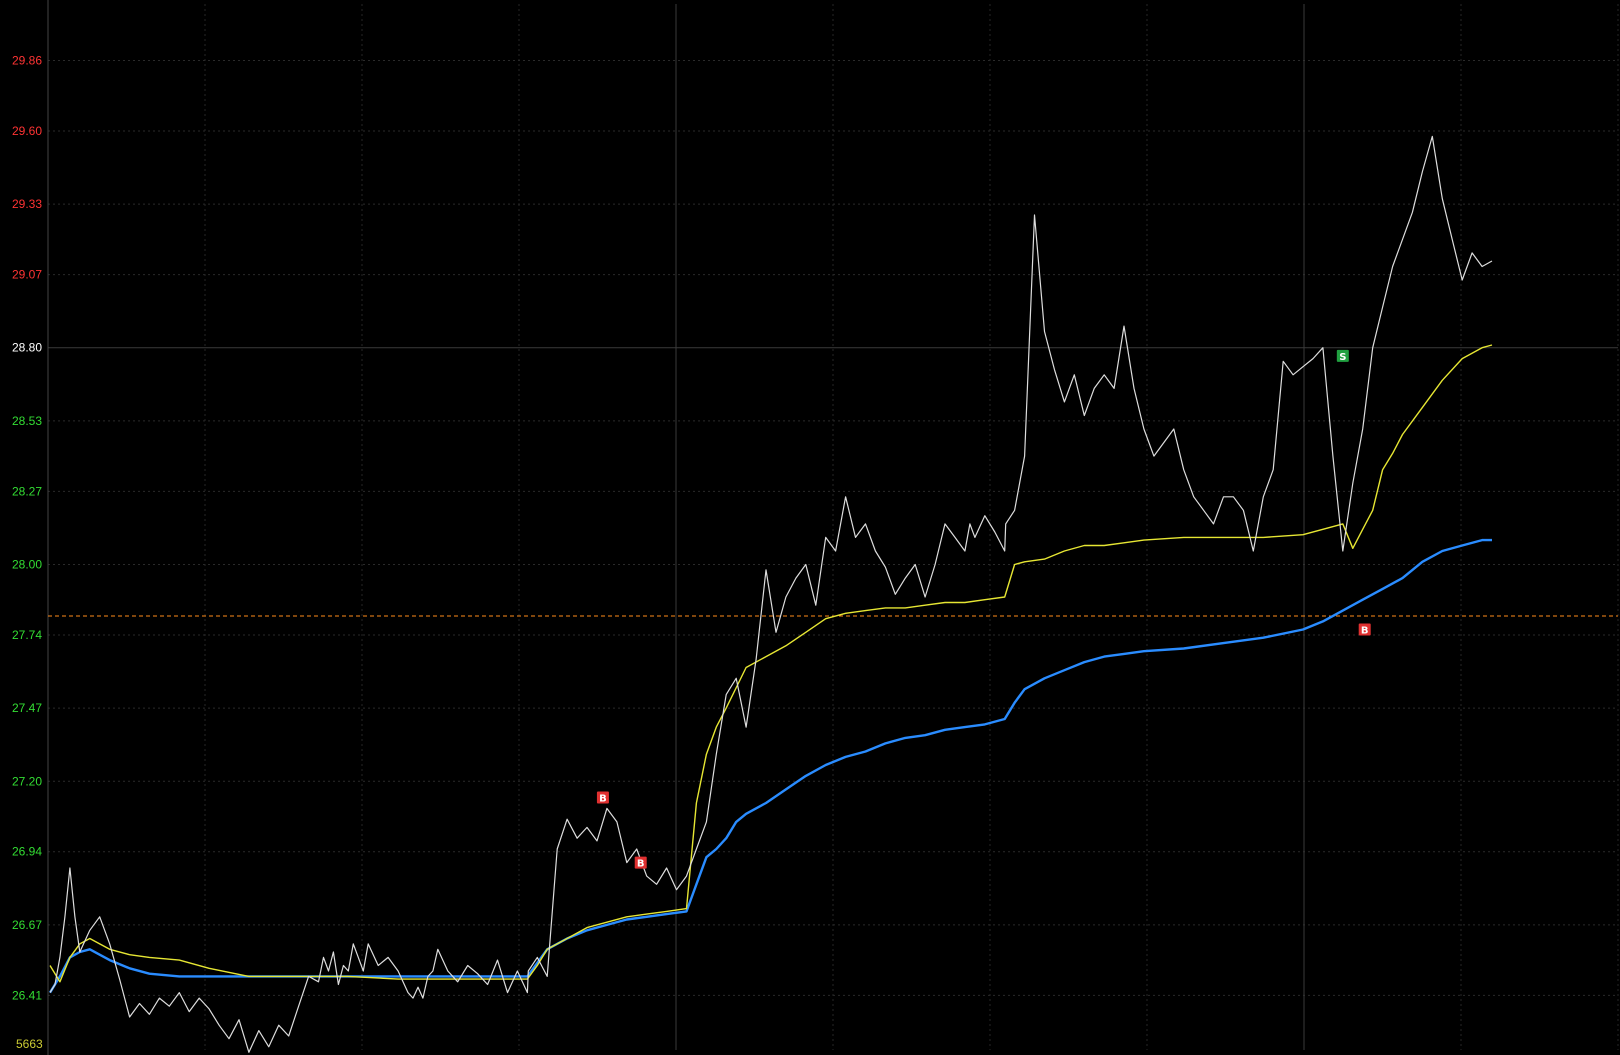 The height and width of the screenshot is (1055, 1620). Describe the element at coordinates (27, 491) in the screenshot. I see `y-tick-label: 28.27` at that location.